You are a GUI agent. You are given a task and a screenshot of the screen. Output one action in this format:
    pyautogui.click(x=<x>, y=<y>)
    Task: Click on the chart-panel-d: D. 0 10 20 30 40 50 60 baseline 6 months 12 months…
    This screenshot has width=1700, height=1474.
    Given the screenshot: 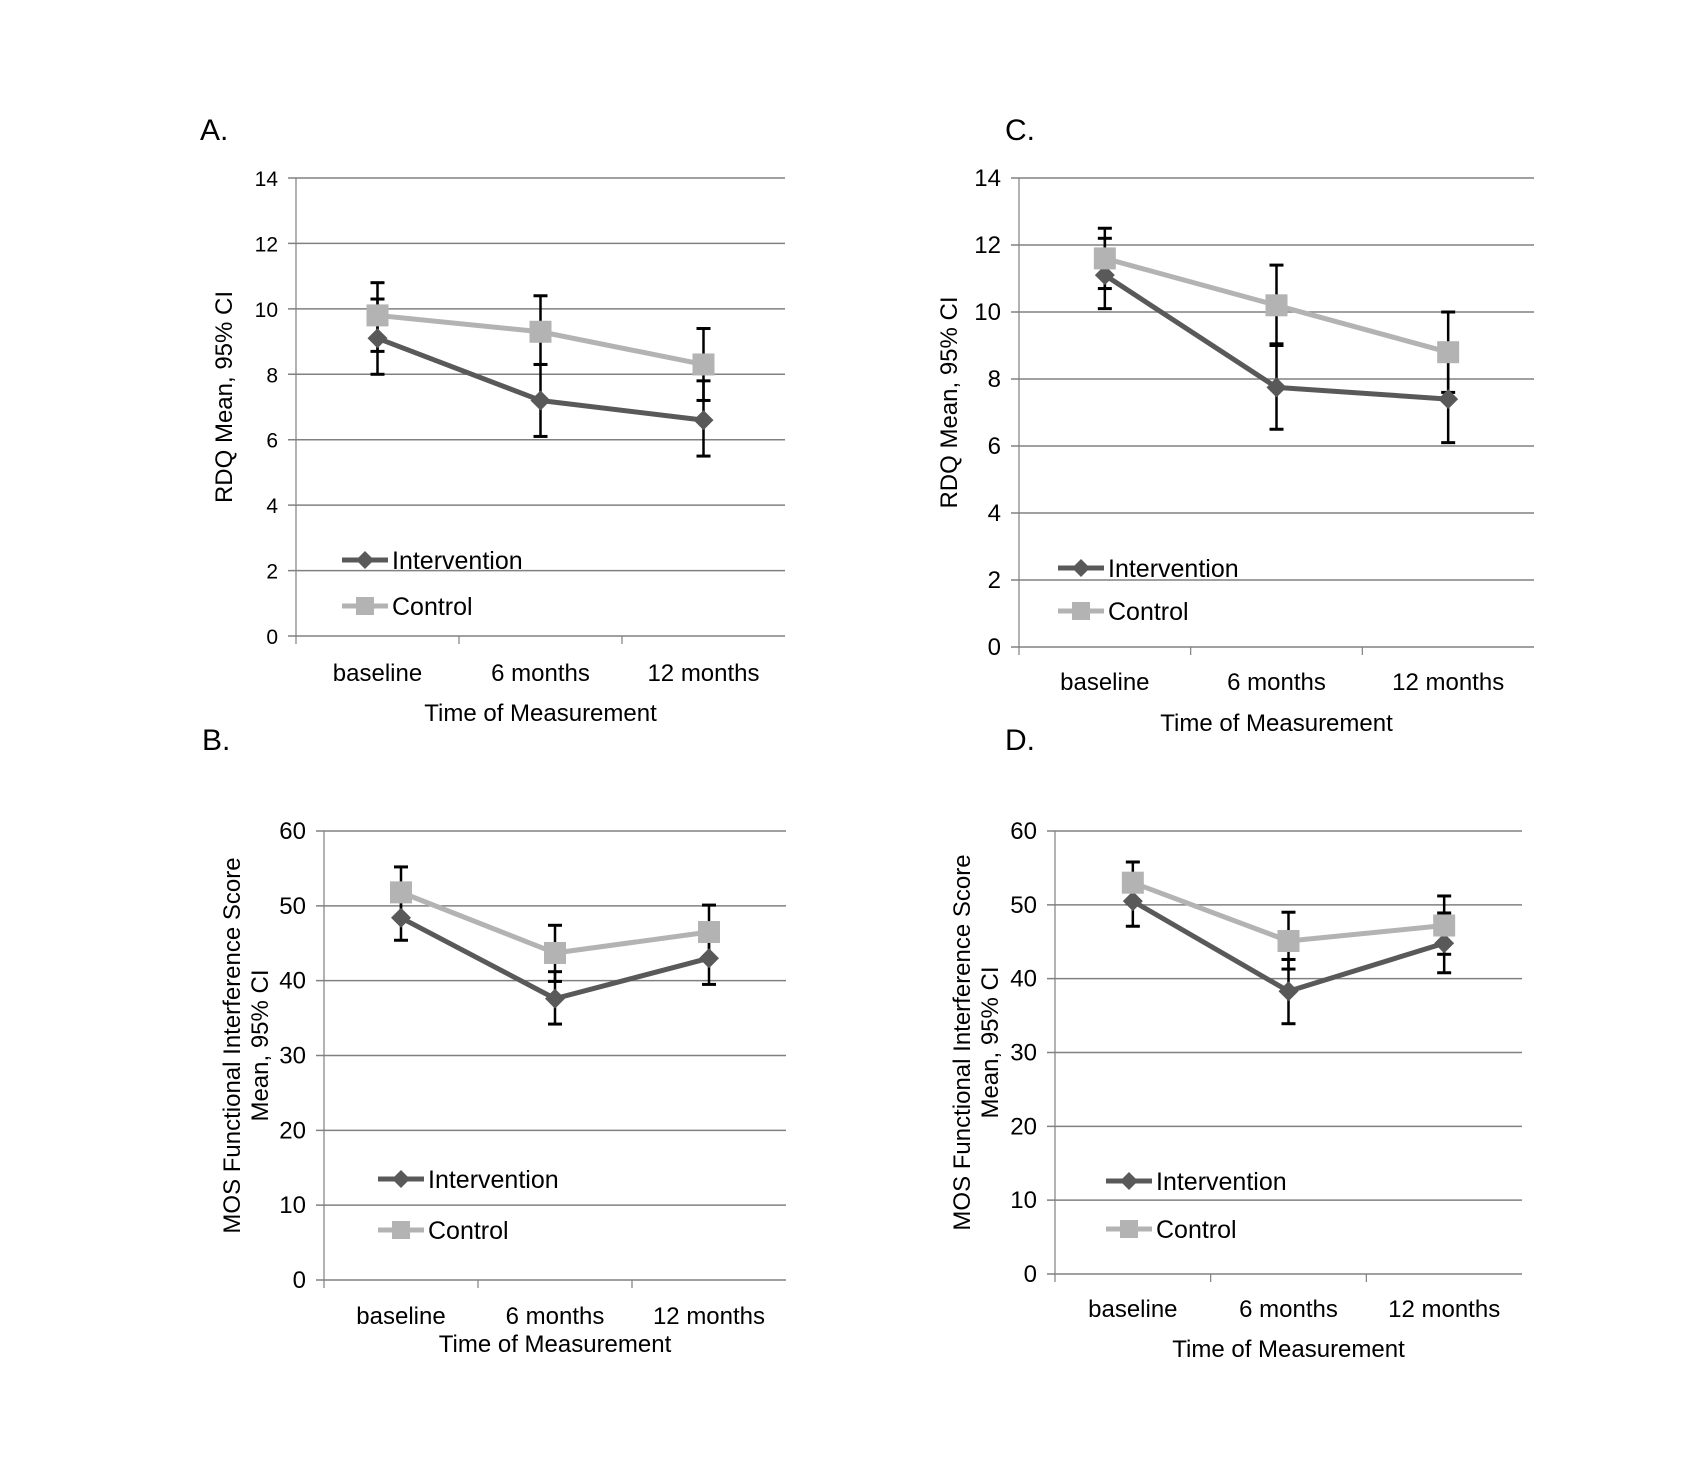 What is the action you would take?
    pyautogui.click(x=1235, y=1043)
    